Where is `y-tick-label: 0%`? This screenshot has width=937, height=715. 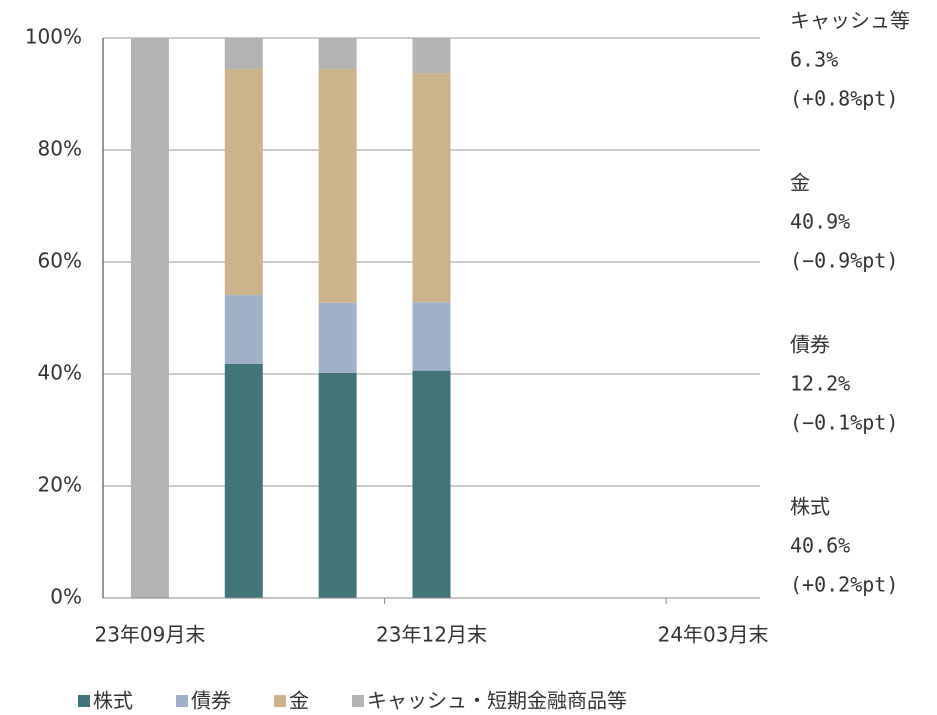
y-tick-label: 0% is located at coordinates (66, 597).